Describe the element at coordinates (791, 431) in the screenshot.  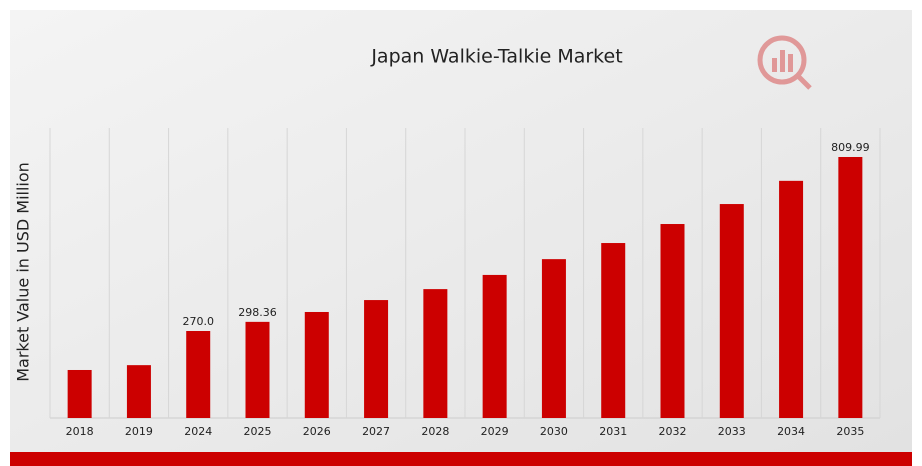
I see `x-tick-label: 2034` at that location.